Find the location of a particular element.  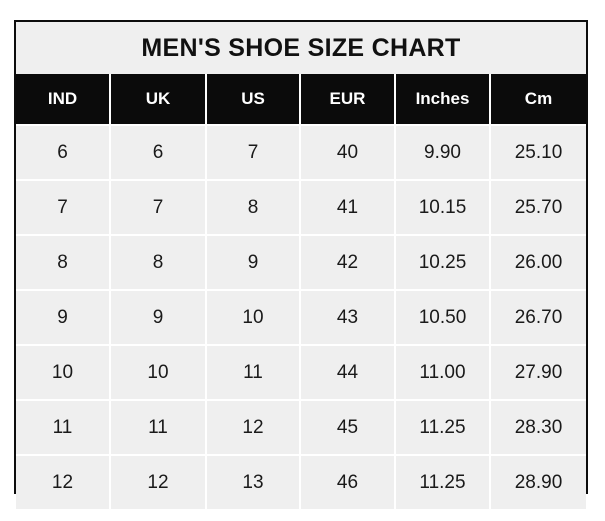

cell-cm: 28.30 is located at coordinates (537, 427).